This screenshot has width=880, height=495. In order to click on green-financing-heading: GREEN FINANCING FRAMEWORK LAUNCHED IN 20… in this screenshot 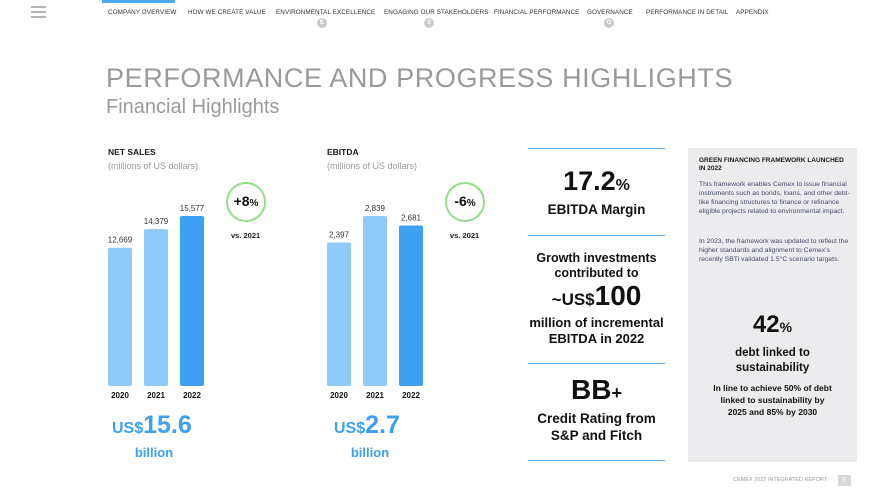, I will do `click(771, 164)`.